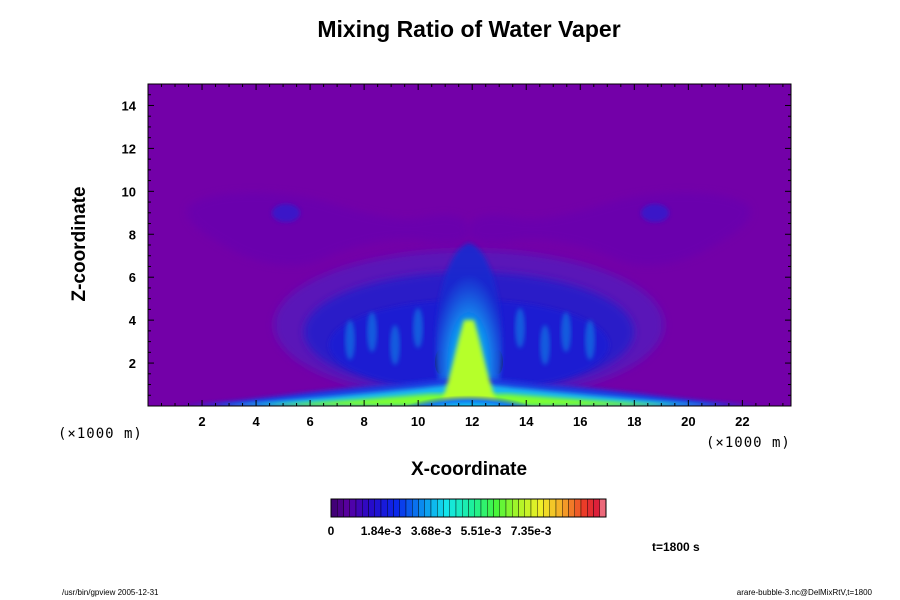  I want to click on vortex-right, so click(655, 213).